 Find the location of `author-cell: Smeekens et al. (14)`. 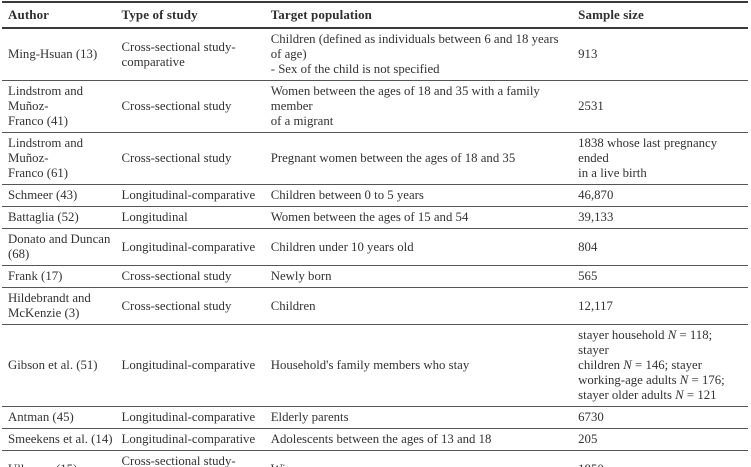

author-cell: Smeekens et al. (14) is located at coordinates (62, 439).